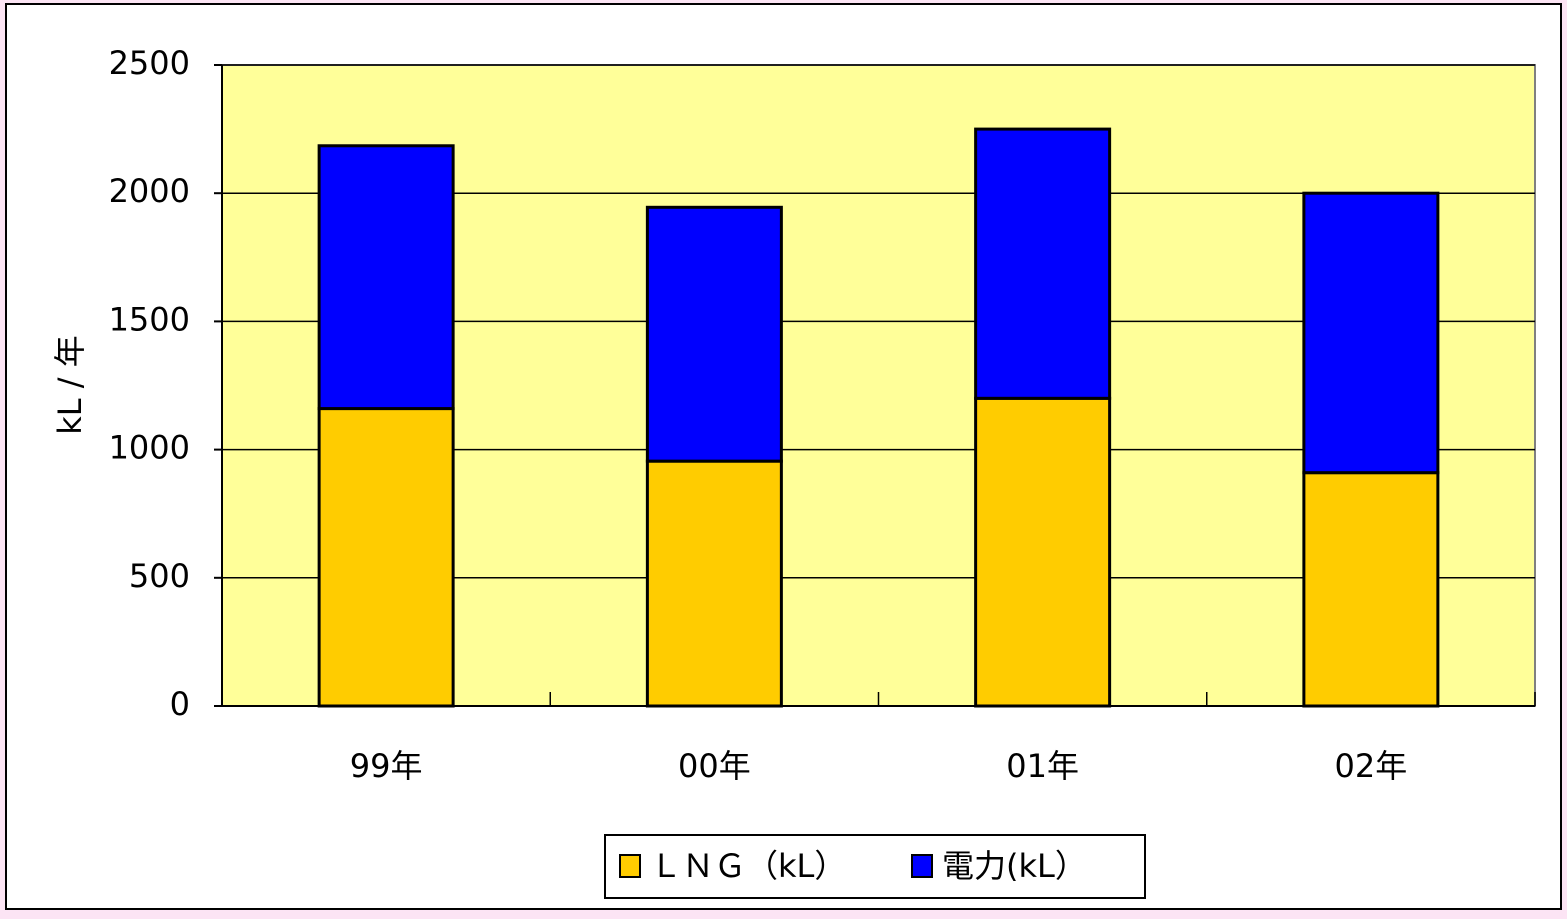 The height and width of the screenshot is (919, 1567). What do you see at coordinates (875, 866) in the screenshot?
I see `legend-box` at bounding box center [875, 866].